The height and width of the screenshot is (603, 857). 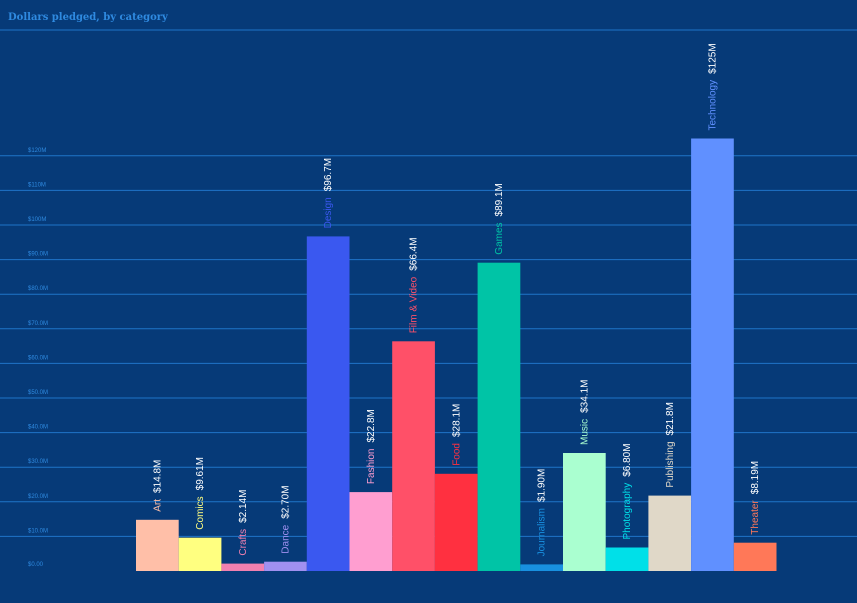 I want to click on value-label: $21.8M, so click(x=670, y=418).